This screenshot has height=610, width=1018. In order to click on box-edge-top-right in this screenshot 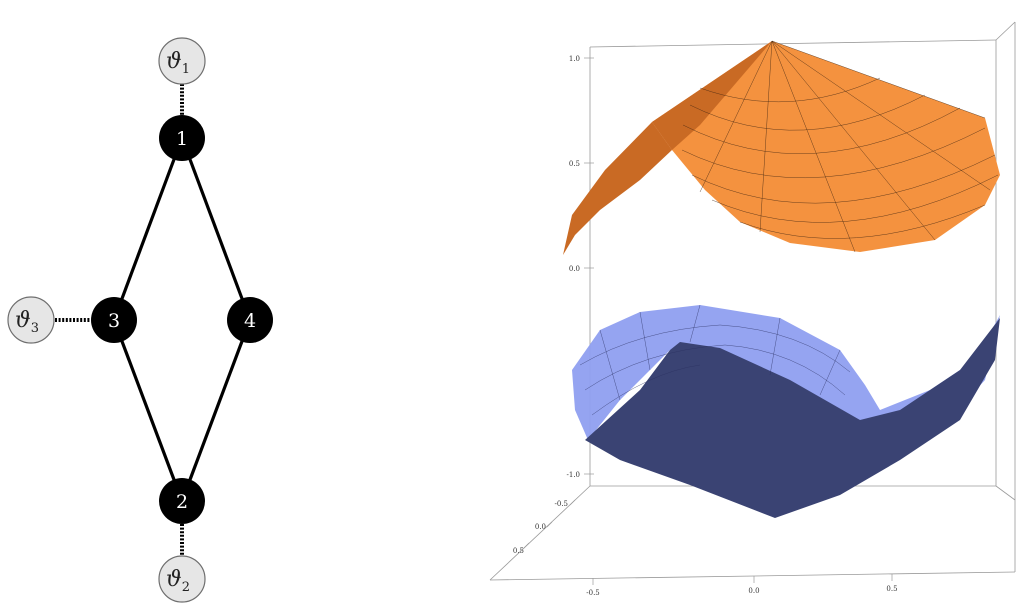, I will do `click(1005, 31)`.